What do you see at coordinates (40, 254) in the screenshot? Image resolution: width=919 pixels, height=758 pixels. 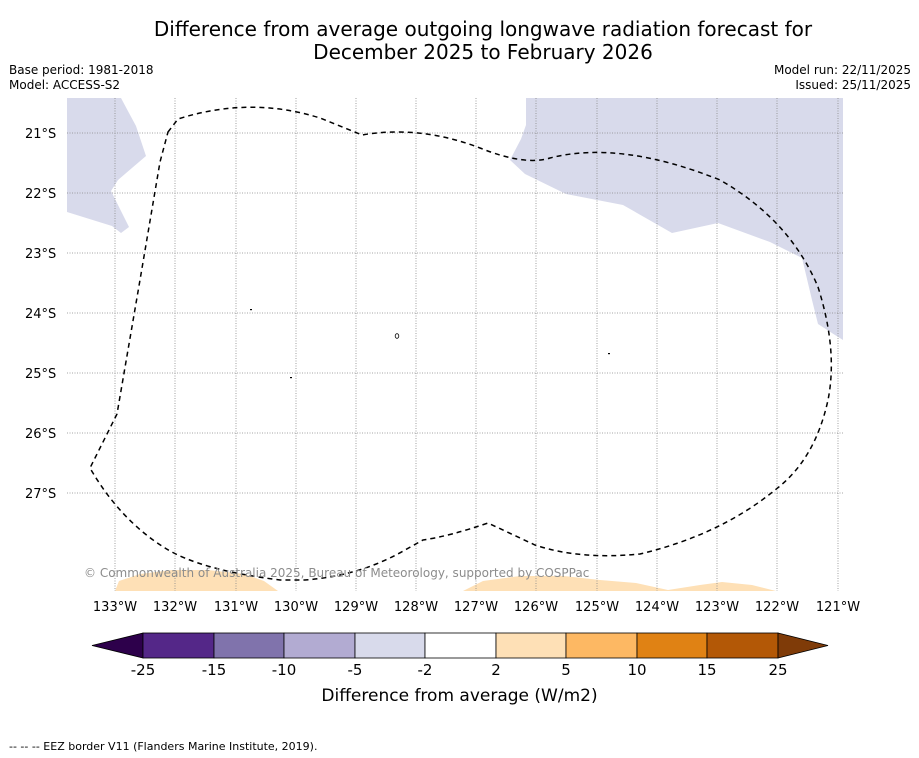 I see `lat-label-23: 23°S` at bounding box center [40, 254].